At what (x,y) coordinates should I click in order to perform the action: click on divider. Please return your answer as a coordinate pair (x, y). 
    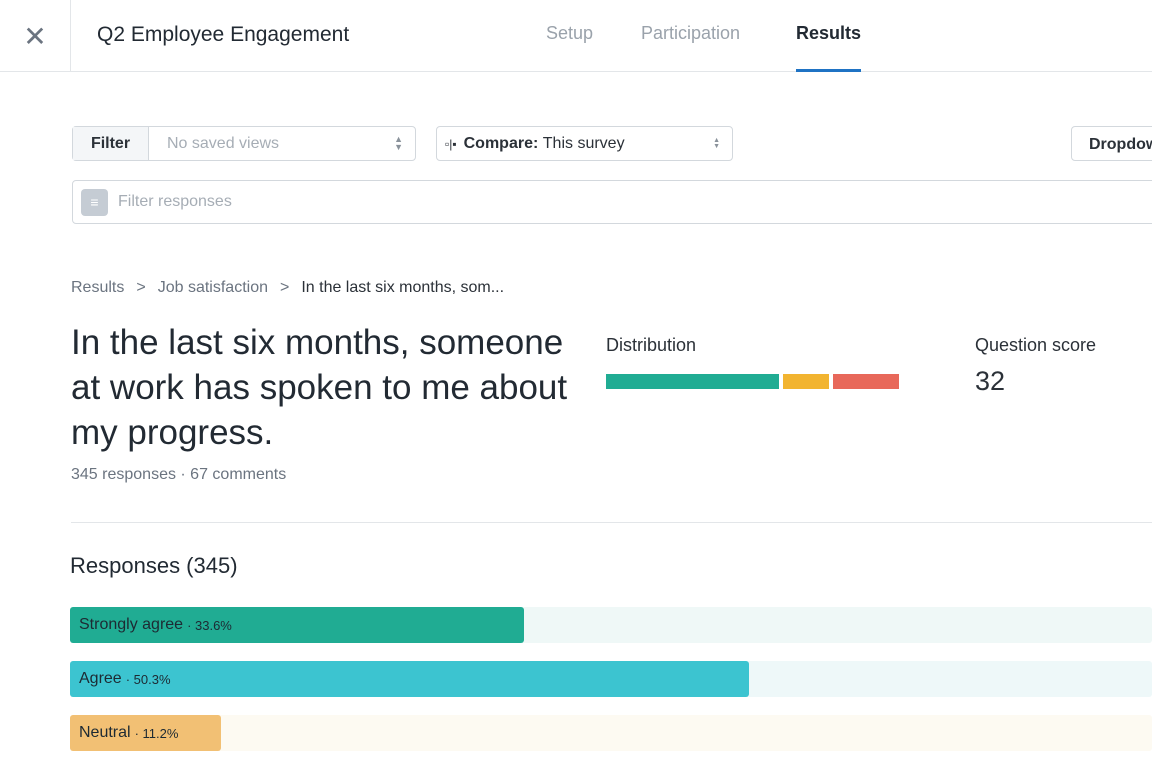
    Looking at the image, I should click on (611, 522).